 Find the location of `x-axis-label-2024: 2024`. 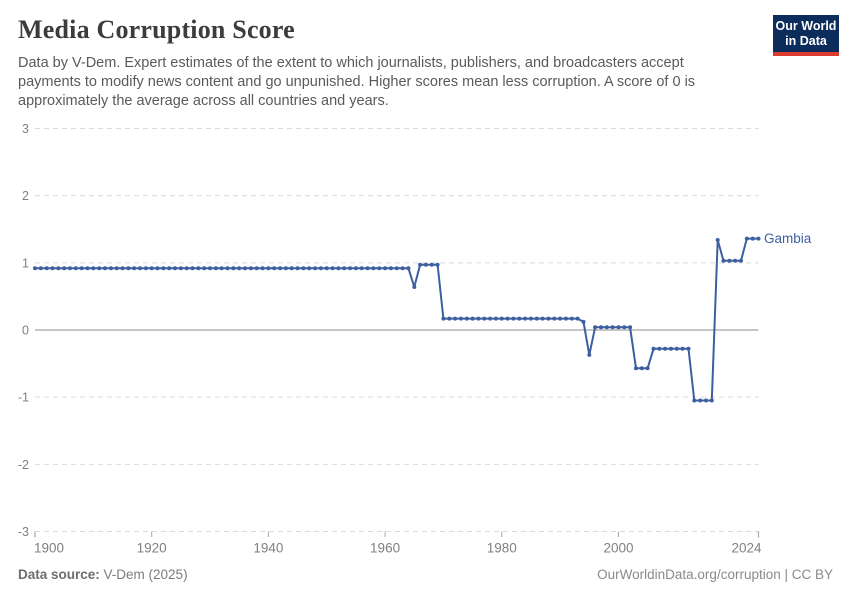

x-axis-label-2024: 2024 is located at coordinates (746, 548).